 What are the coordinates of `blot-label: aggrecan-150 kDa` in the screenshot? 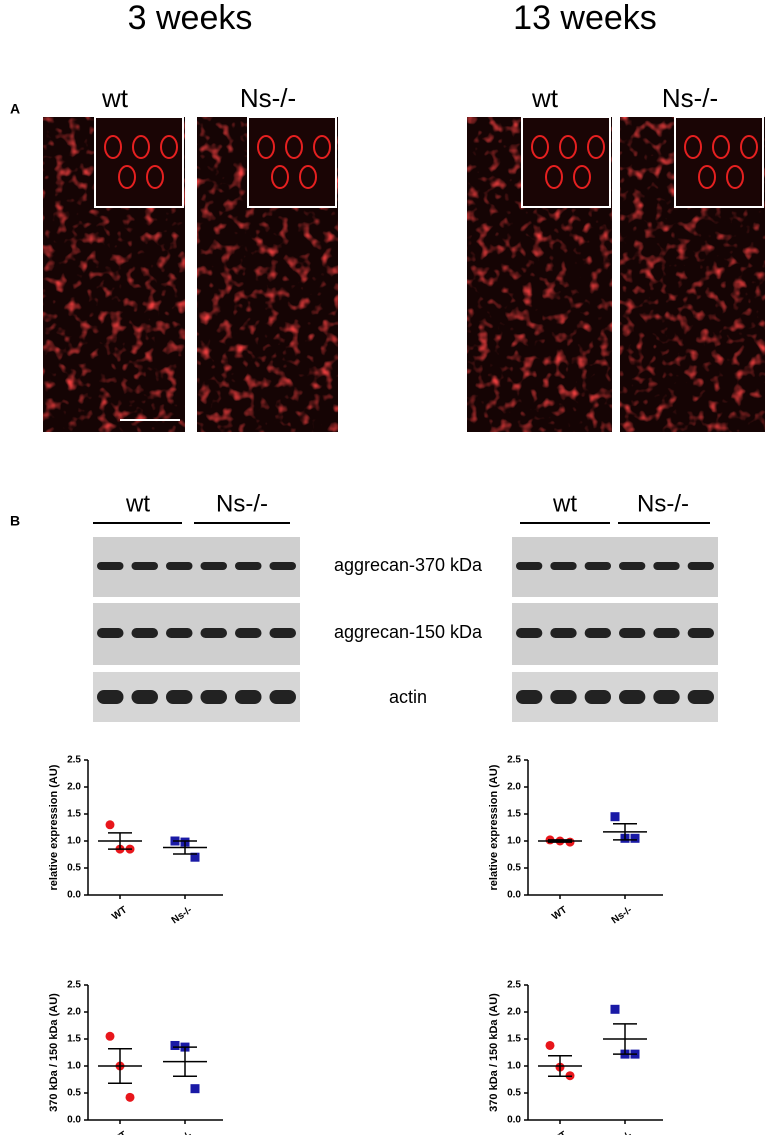 It's located at (408, 632).